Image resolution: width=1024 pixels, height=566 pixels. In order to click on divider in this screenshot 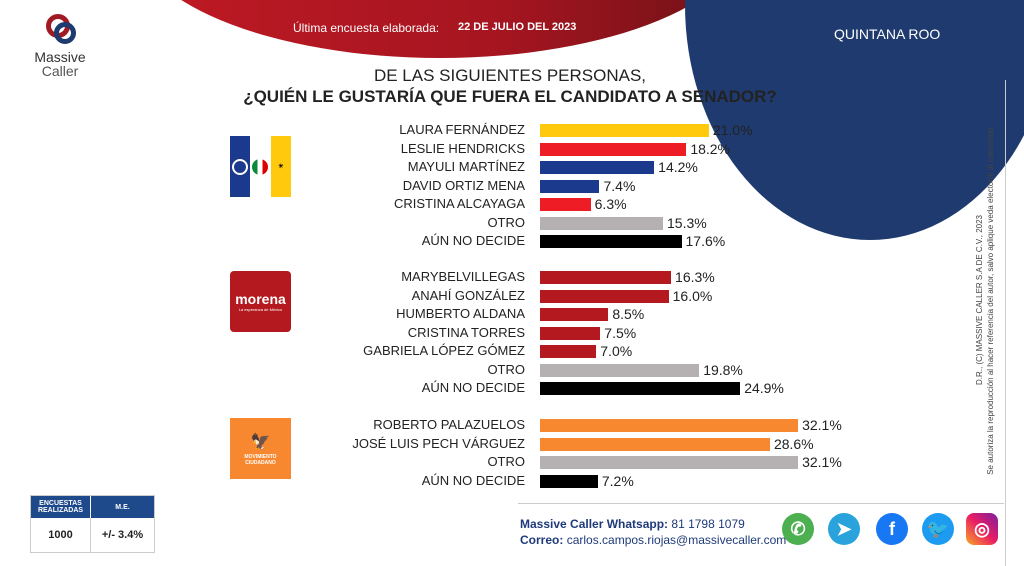, I will do `click(1005, 323)`.